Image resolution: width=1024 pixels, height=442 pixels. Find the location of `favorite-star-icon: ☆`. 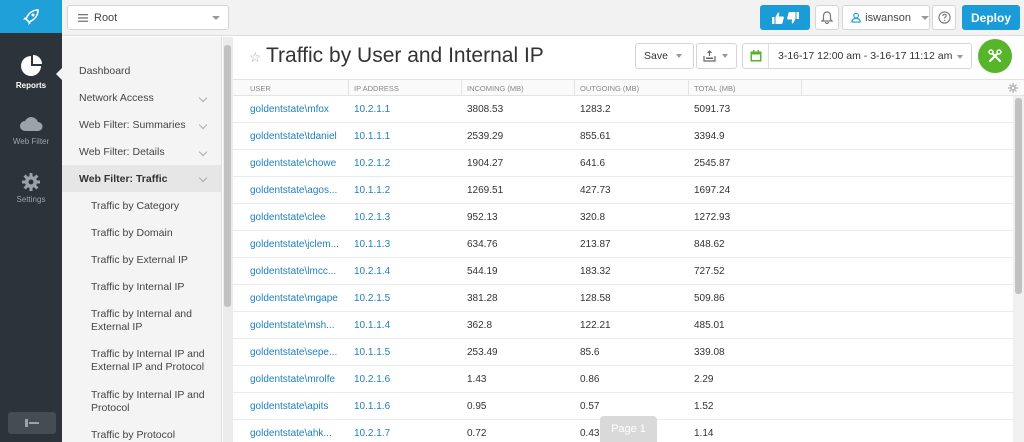

favorite-star-icon: ☆ is located at coordinates (255, 57).